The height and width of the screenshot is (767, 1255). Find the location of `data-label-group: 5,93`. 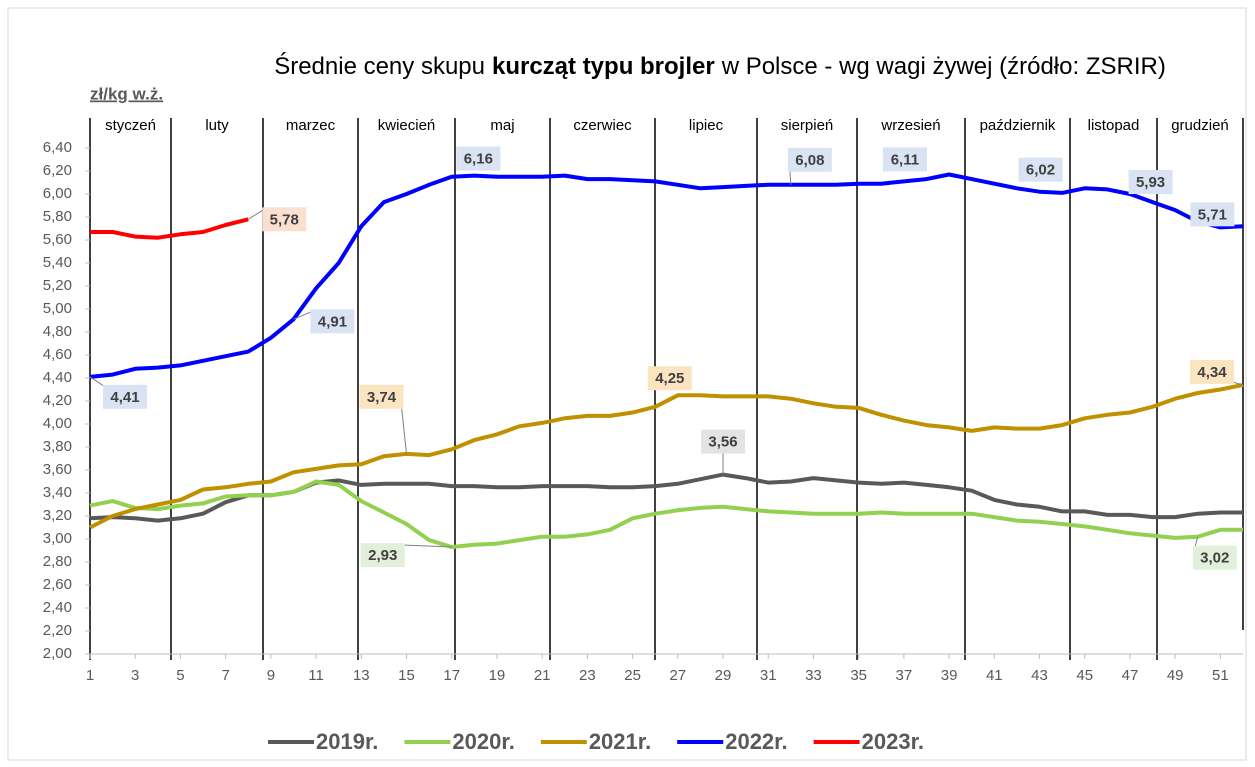

data-label-group: 5,93 is located at coordinates (1150, 182).